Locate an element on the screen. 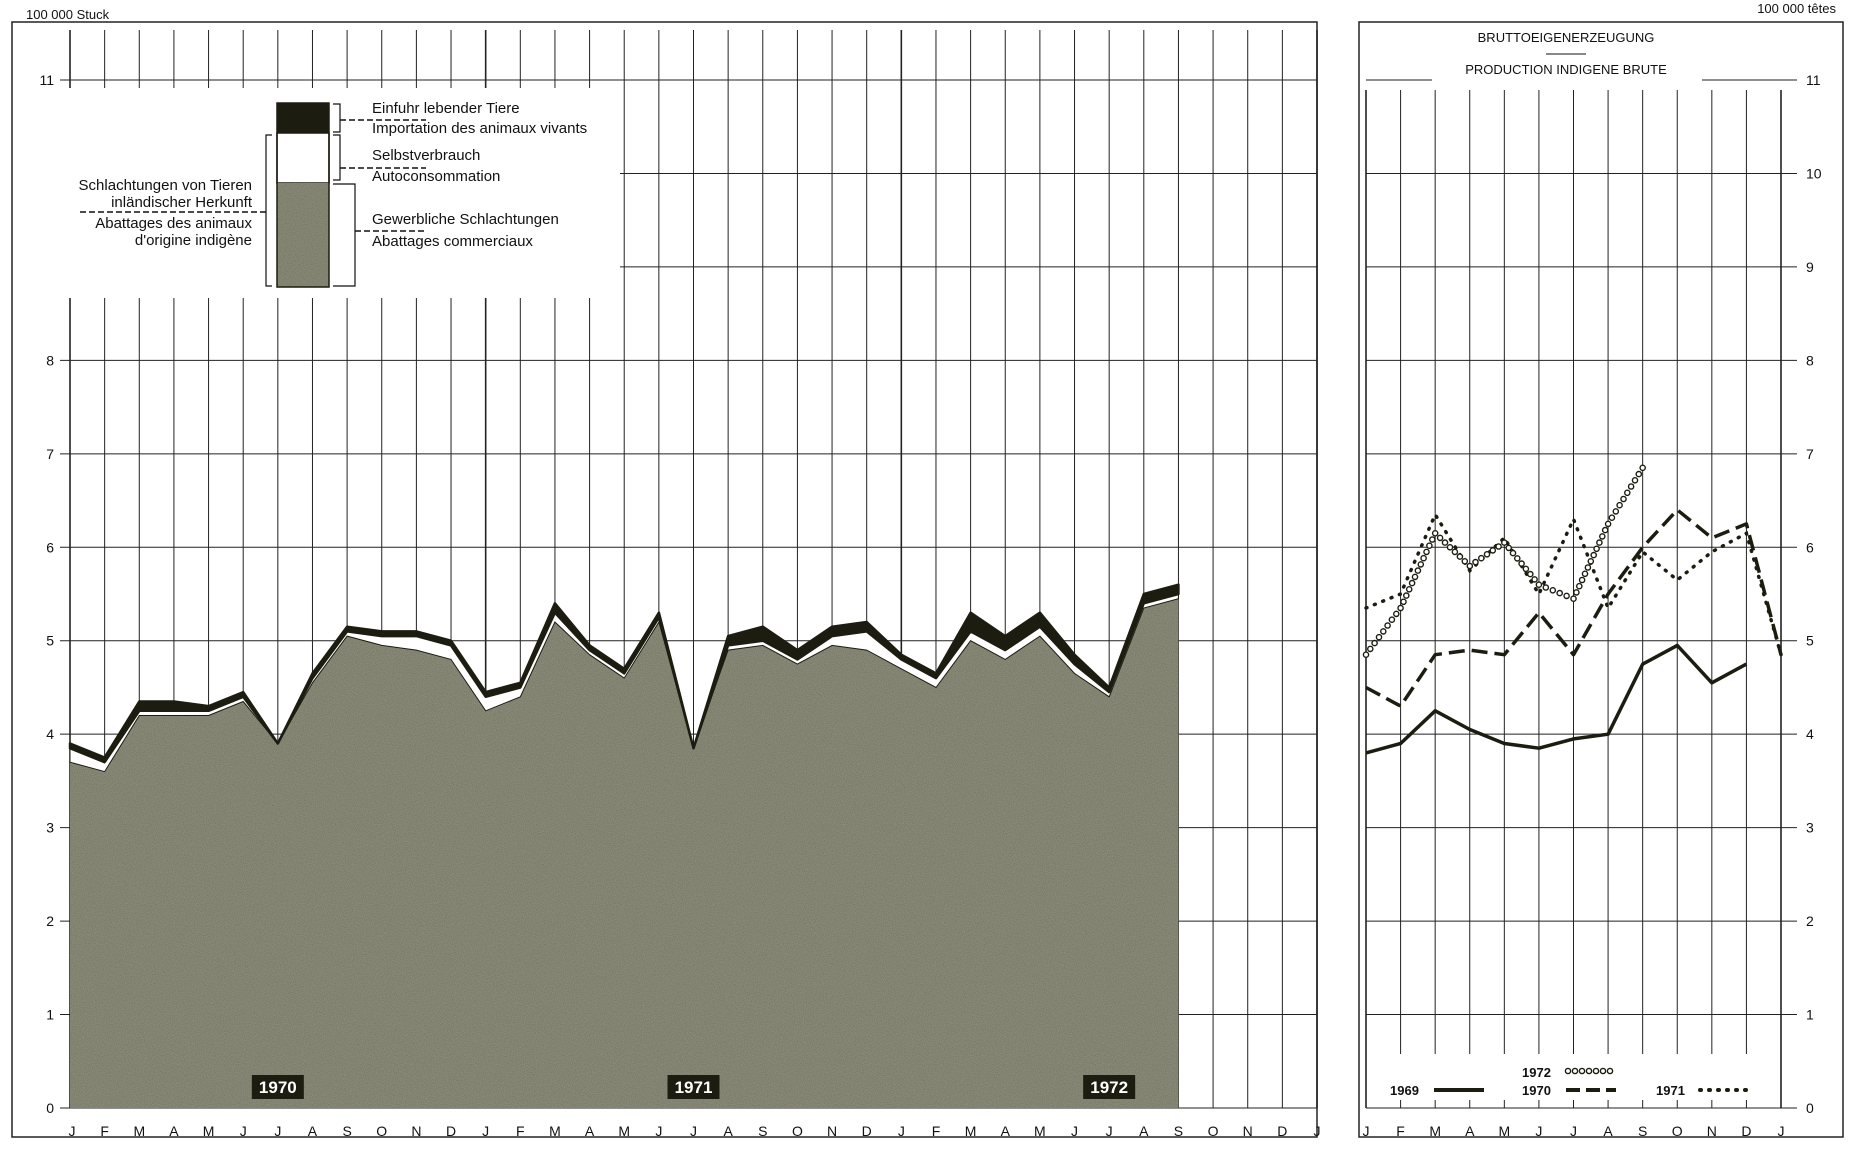 This screenshot has width=1857, height=1157. right-y-axis: 0 1 2 3 4 5 6 7 8 9 10 11 is located at coordinates (1814, 594).